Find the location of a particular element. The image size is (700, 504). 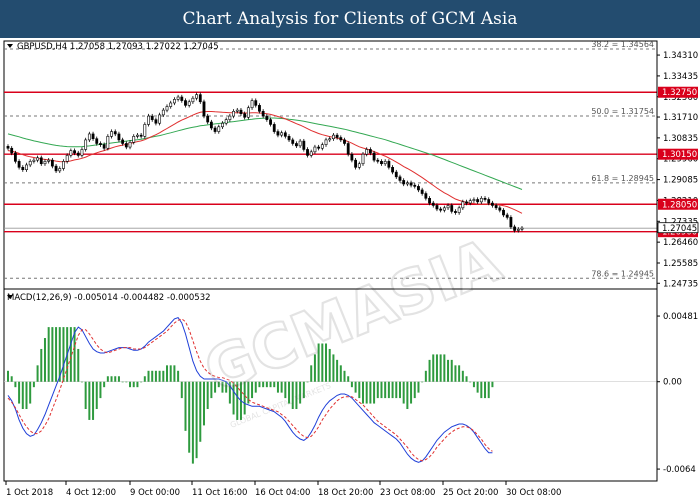

price-tick-label: 1.32560 is located at coordinates (680, 98).